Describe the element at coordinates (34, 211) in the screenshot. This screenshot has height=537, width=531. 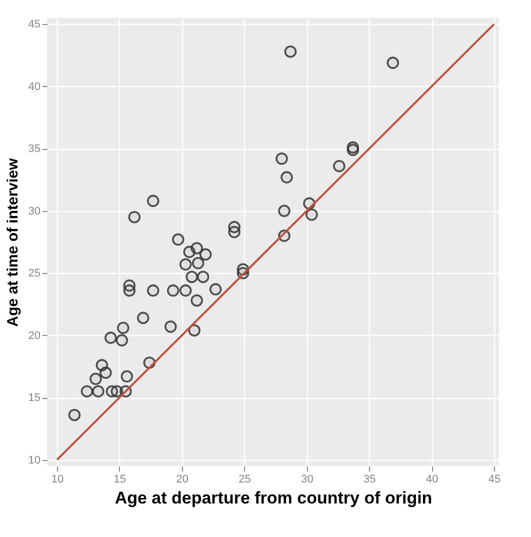
I see `y-tick-label: 30` at that location.